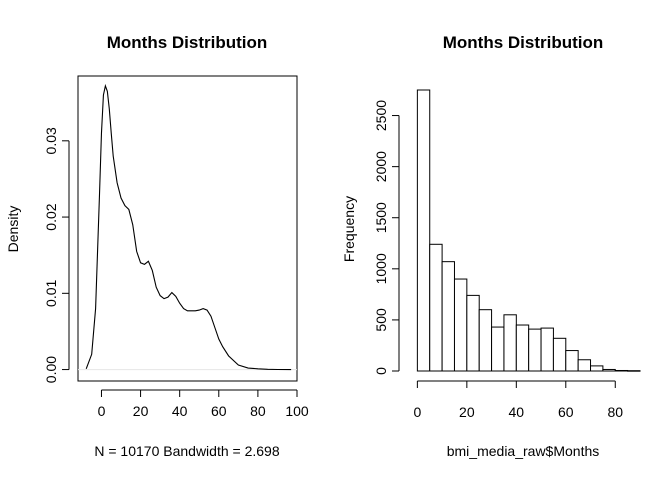  What do you see at coordinates (219, 411) in the screenshot?
I see `density-x-tick-label: 60` at bounding box center [219, 411].